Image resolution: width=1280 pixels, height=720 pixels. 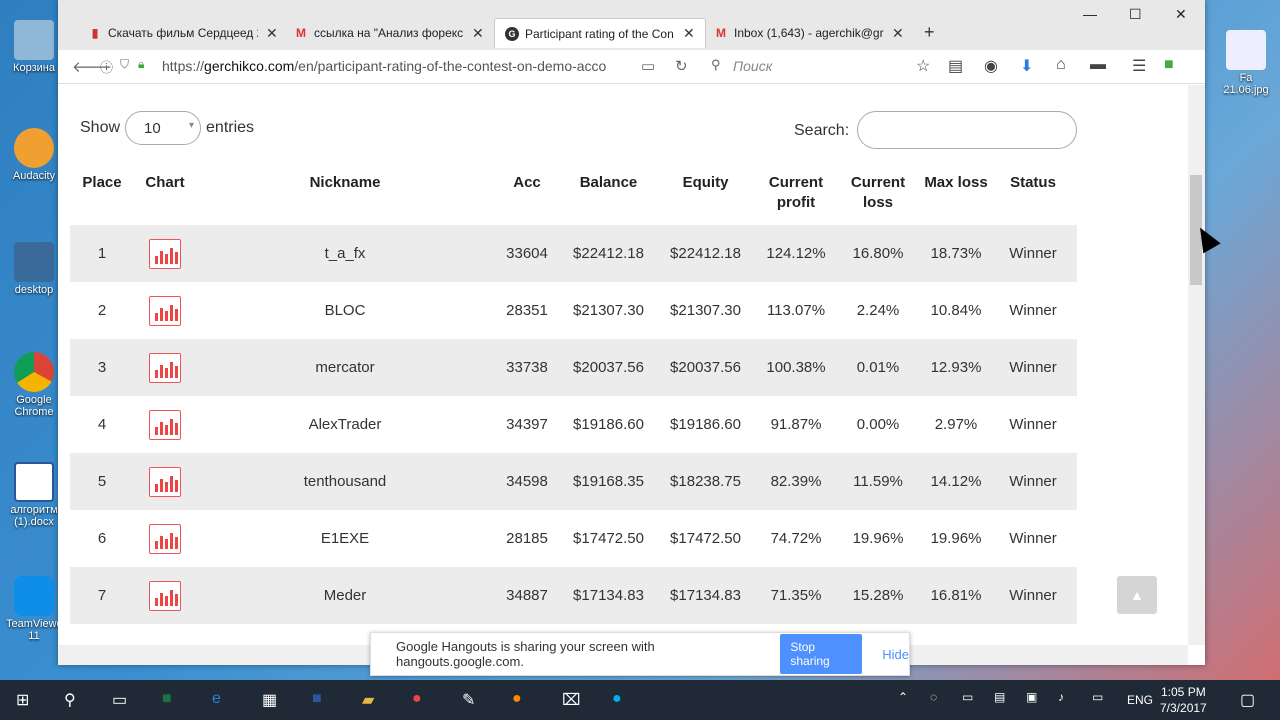 I want to click on cell-equity: $17134.83, so click(x=705, y=595).